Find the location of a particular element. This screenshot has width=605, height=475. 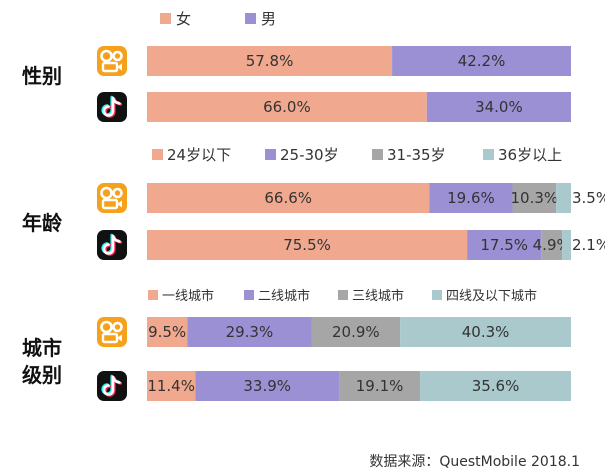

data-label: 42.2% is located at coordinates (482, 61).